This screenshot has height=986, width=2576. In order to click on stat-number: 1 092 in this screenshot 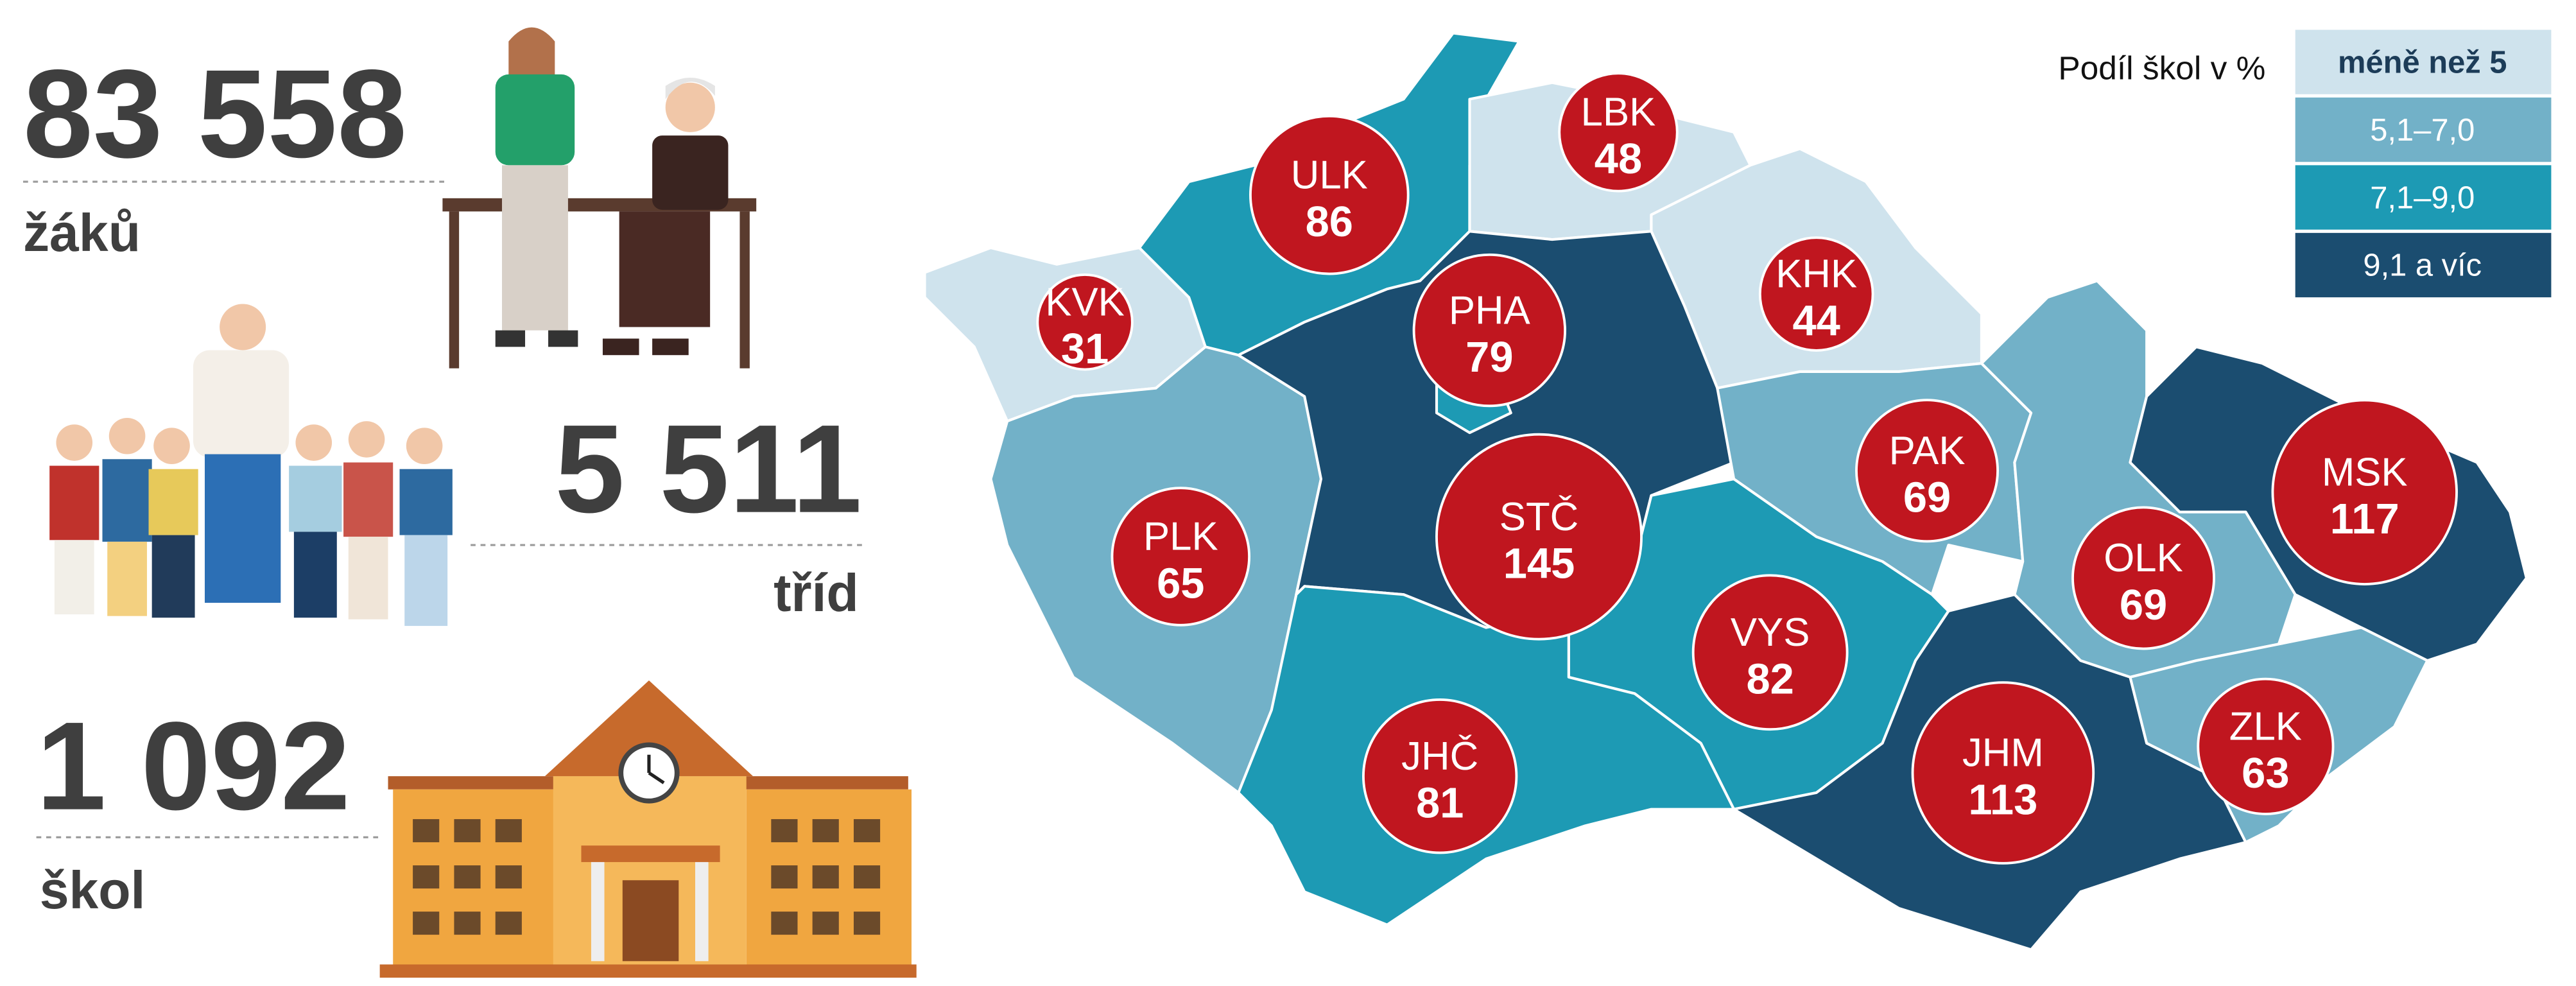, I will do `click(194, 766)`.